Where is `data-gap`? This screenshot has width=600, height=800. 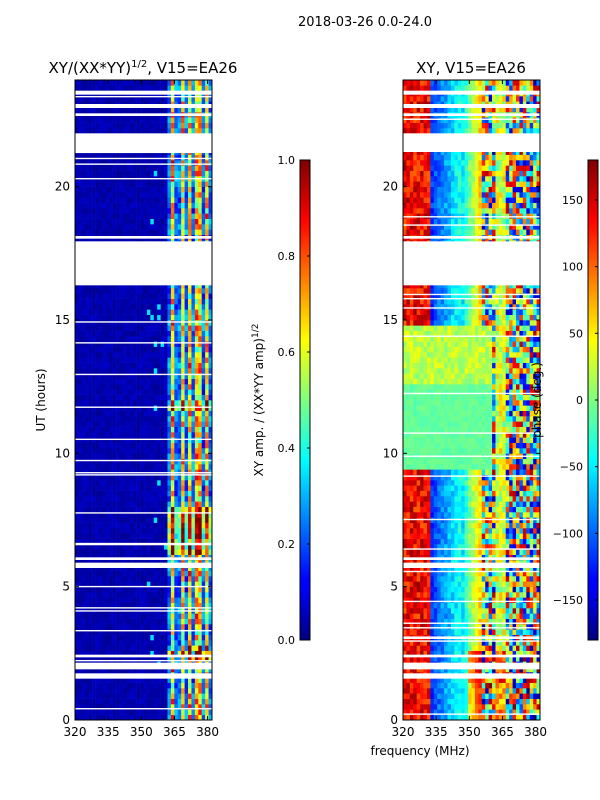
data-gap is located at coordinates (143, 237).